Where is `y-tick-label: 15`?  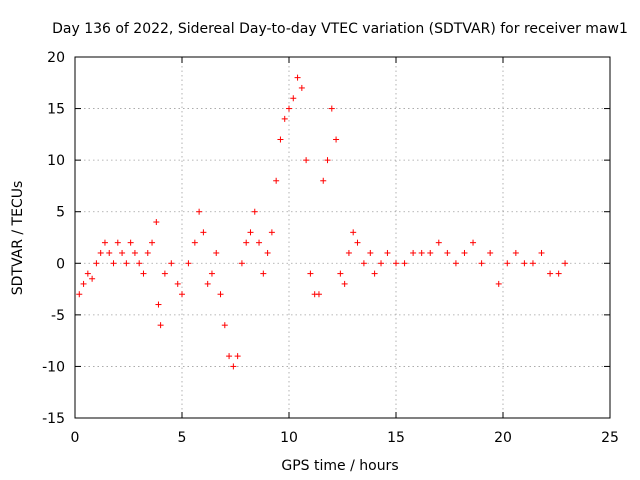
y-tick-label: 15 is located at coordinates (56, 110).